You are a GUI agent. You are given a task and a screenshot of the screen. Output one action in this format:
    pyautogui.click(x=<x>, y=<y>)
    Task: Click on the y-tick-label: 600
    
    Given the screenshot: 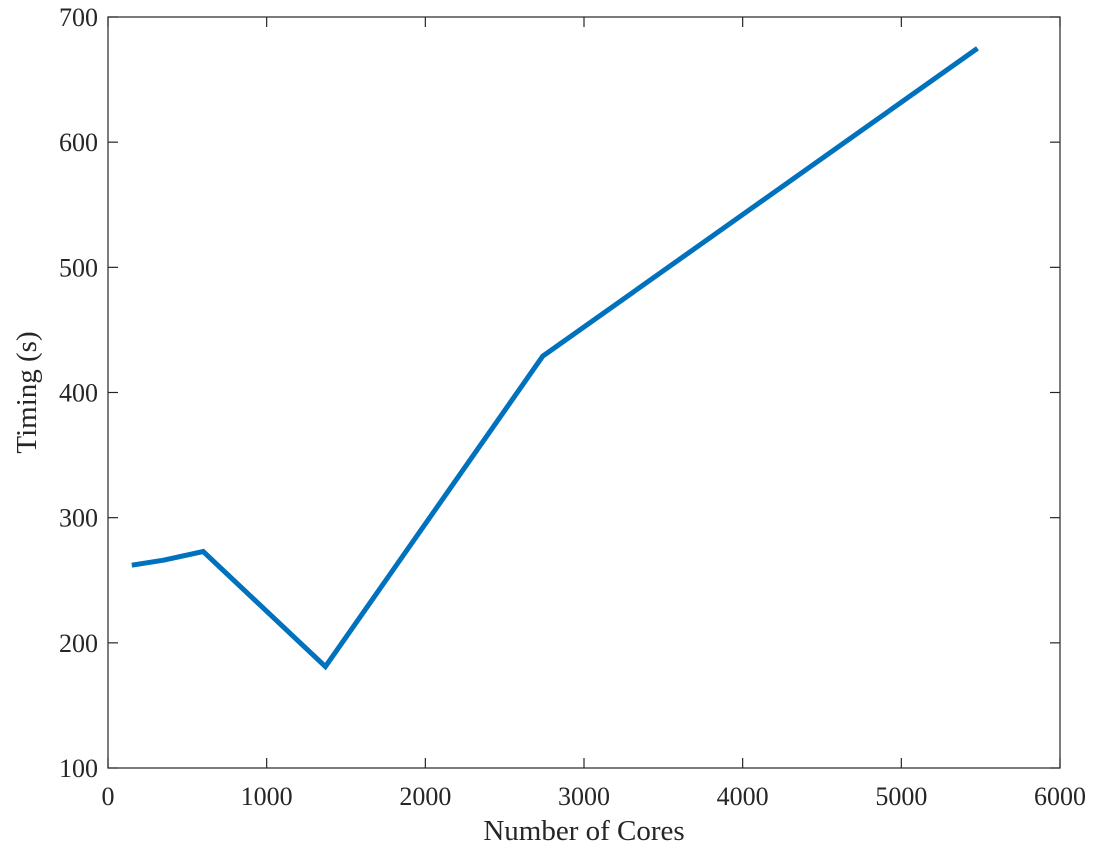 What is the action you would take?
    pyautogui.click(x=78, y=142)
    